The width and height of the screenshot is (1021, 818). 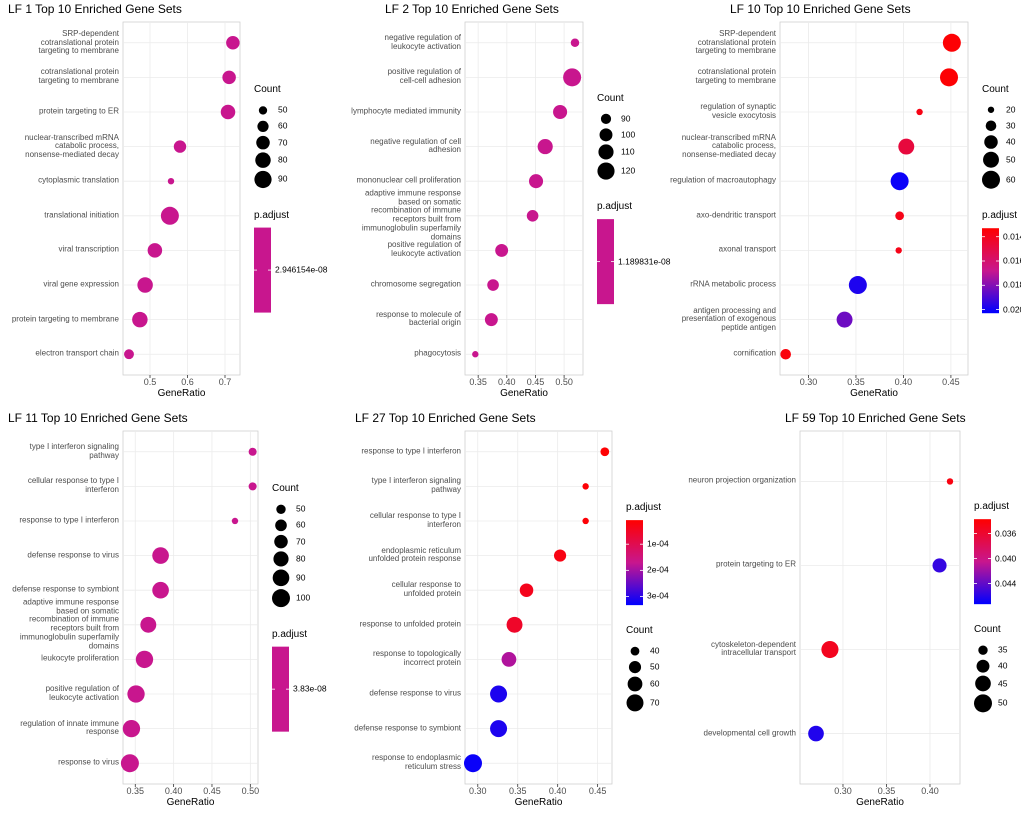 I want to click on color-legend-label: 1e-04, so click(x=658, y=543).